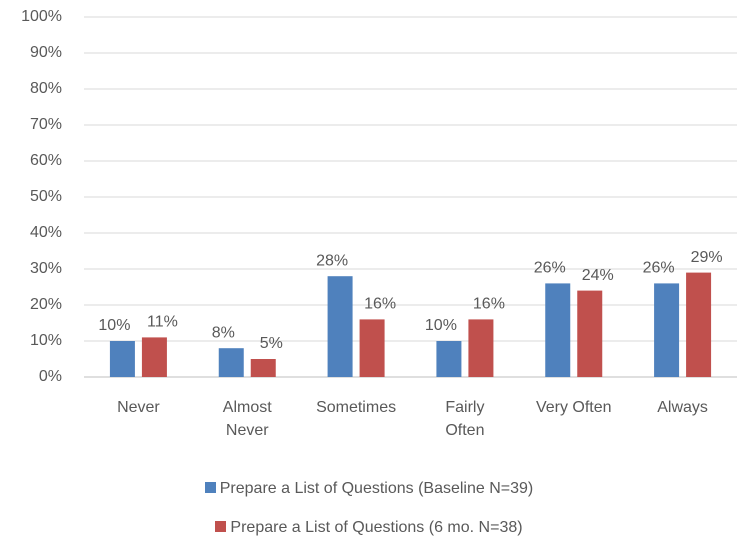 The image size is (738, 548). Describe the element at coordinates (46, 196) in the screenshot. I see `y-tick-label: 50%` at that location.